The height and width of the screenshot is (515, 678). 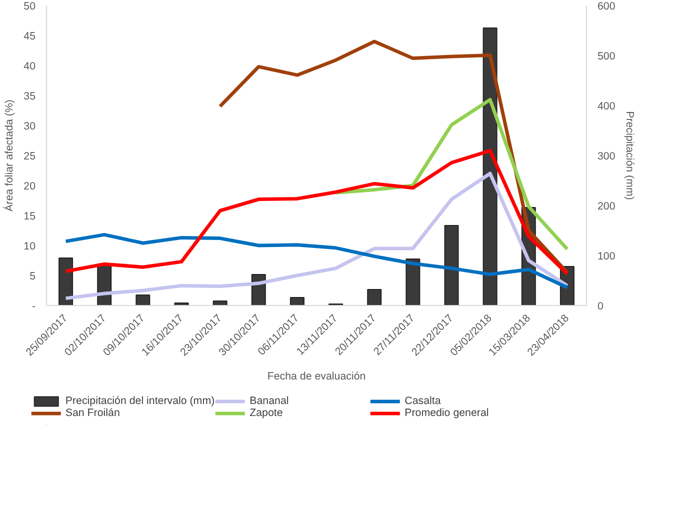 I want to click on y2-tick-label: 200, so click(x=607, y=206).